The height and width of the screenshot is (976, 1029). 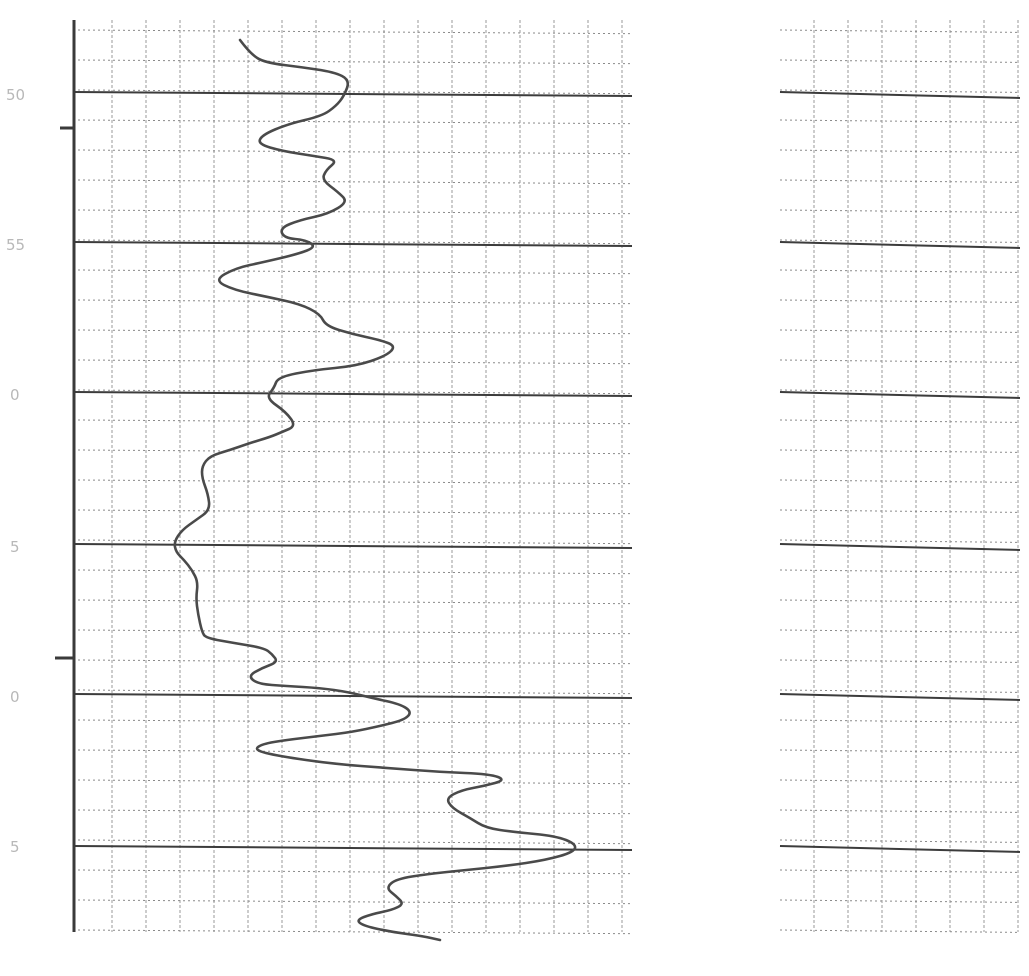 What do you see at coordinates (15, 847) in the screenshot?
I see `depth-label-6: 5` at bounding box center [15, 847].